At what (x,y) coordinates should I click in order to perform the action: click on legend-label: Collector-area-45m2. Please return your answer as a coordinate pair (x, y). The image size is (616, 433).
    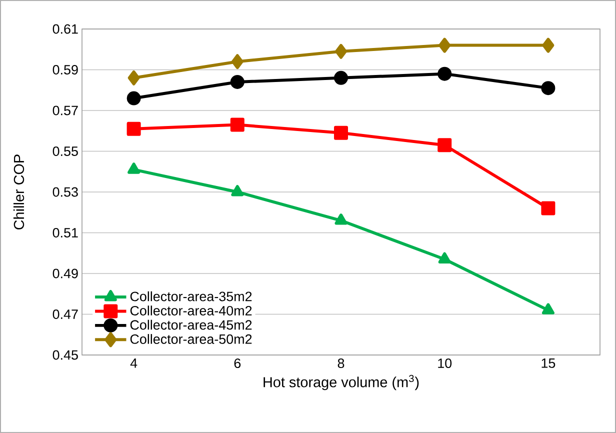
    Looking at the image, I should click on (191, 325).